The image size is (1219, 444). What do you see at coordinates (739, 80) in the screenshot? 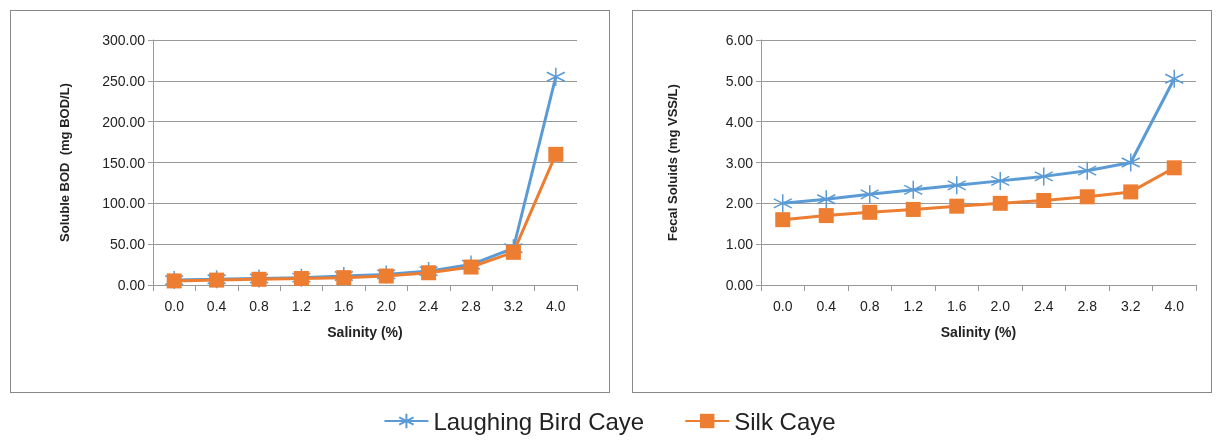
I see `y-tick-label: 5.00` at bounding box center [739, 80].